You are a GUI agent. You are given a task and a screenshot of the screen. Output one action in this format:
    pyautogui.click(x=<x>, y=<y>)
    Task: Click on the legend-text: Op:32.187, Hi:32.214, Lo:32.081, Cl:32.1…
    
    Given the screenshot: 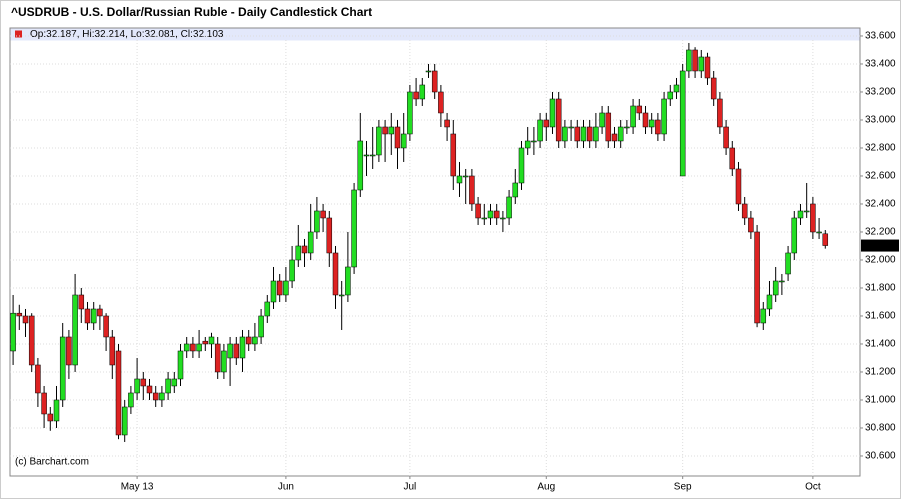 What is the action you would take?
    pyautogui.click(x=127, y=34)
    